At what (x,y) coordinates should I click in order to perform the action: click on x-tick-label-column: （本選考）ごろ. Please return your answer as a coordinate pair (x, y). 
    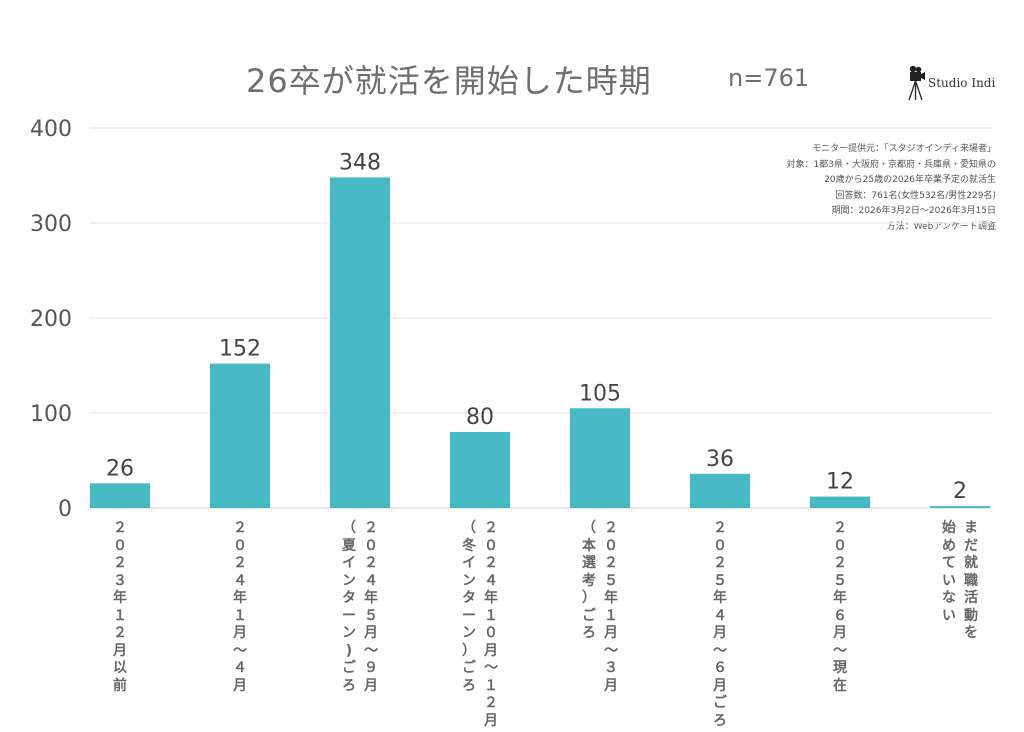
    Looking at the image, I should click on (589, 580).